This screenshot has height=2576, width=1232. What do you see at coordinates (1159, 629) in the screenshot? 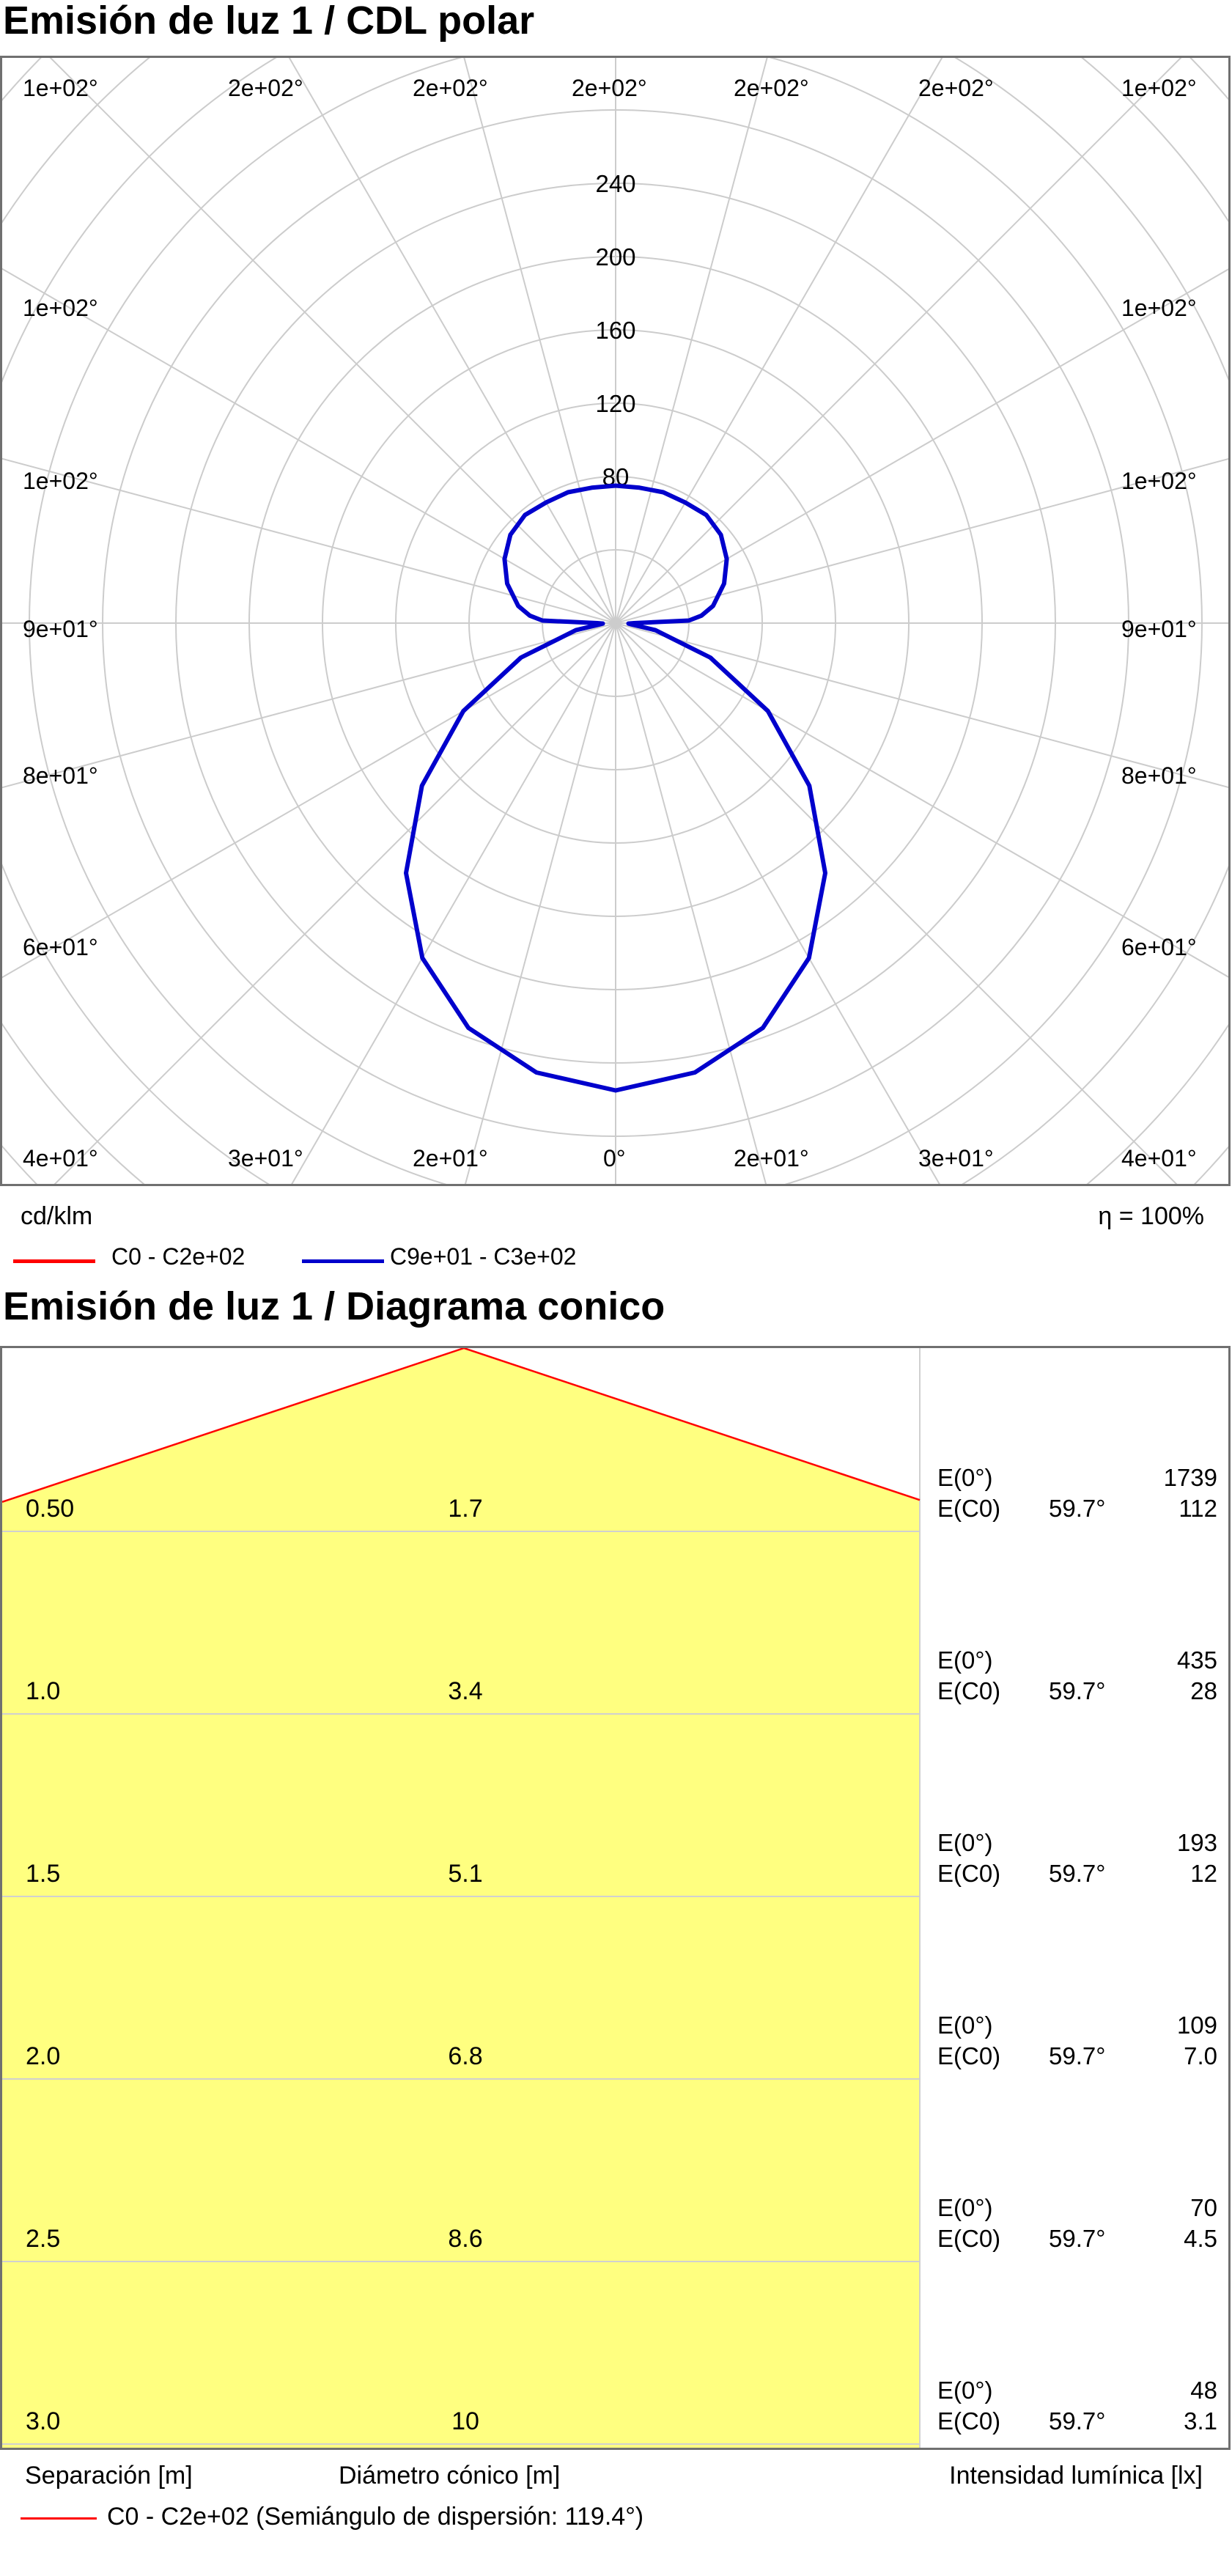
I see `angle-label-right: 9e+01°` at bounding box center [1159, 629].